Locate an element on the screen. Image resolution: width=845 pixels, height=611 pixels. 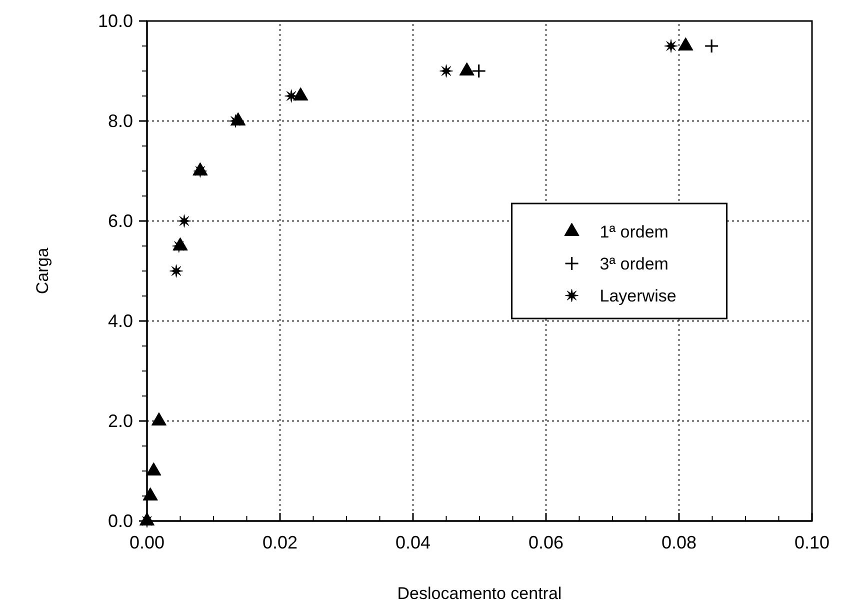
y-axis-title: Carga is located at coordinates (42, 270).